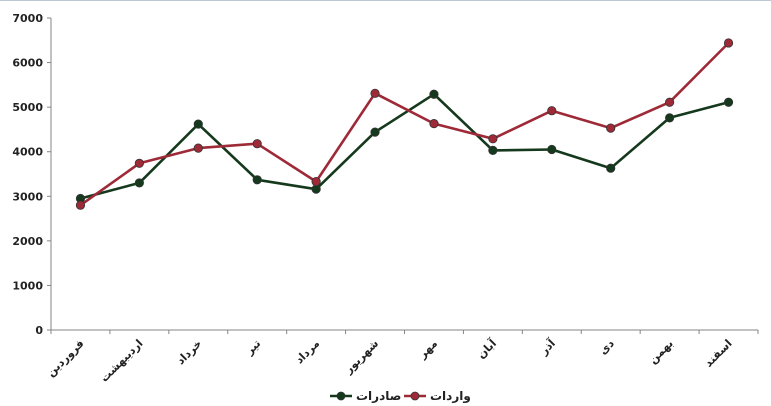 This screenshot has width=771, height=406. What do you see at coordinates (189, 352) in the screenshot?
I see `x-tick-label: خرداد` at bounding box center [189, 352].